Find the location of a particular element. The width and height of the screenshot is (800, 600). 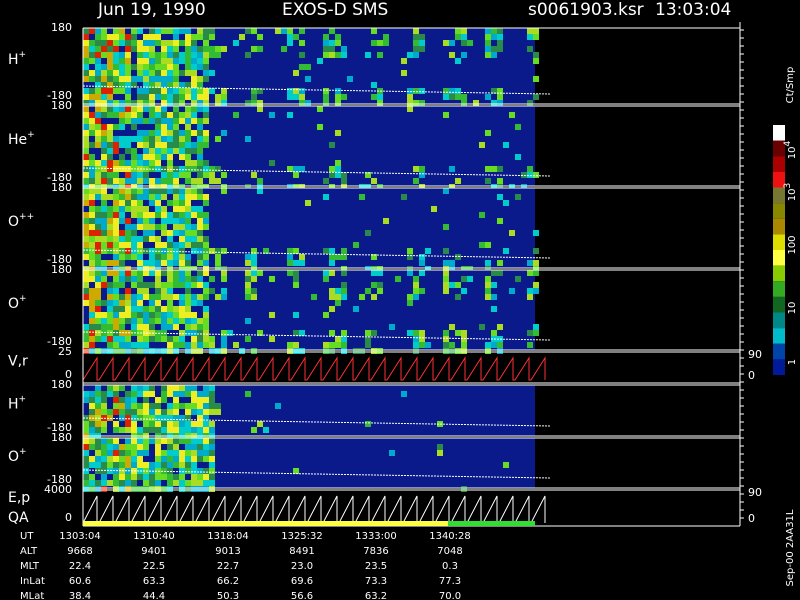

qa-bar is located at coordinates (265, 523).